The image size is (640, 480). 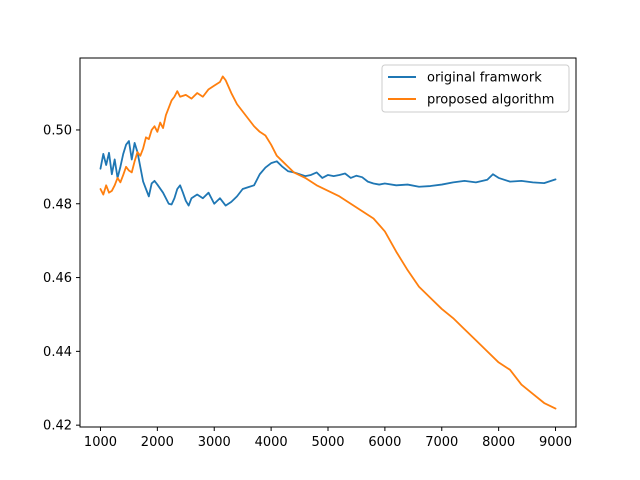 What do you see at coordinates (484, 78) in the screenshot?
I see `legend-label-original-framwork: original framwork` at bounding box center [484, 78].